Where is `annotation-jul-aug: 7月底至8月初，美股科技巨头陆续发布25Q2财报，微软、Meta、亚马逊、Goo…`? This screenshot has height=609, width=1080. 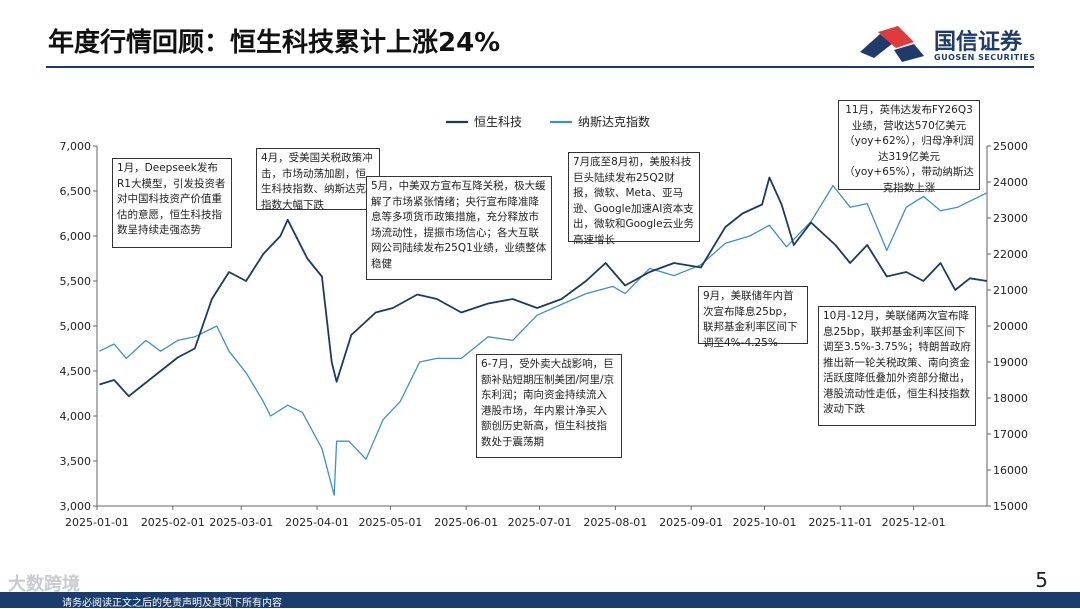 annotation-jul-aug: 7月底至8月初，美股科技巨头陆续发布25Q2财报，微软、Meta、亚马逊、Goo… is located at coordinates (634, 199).